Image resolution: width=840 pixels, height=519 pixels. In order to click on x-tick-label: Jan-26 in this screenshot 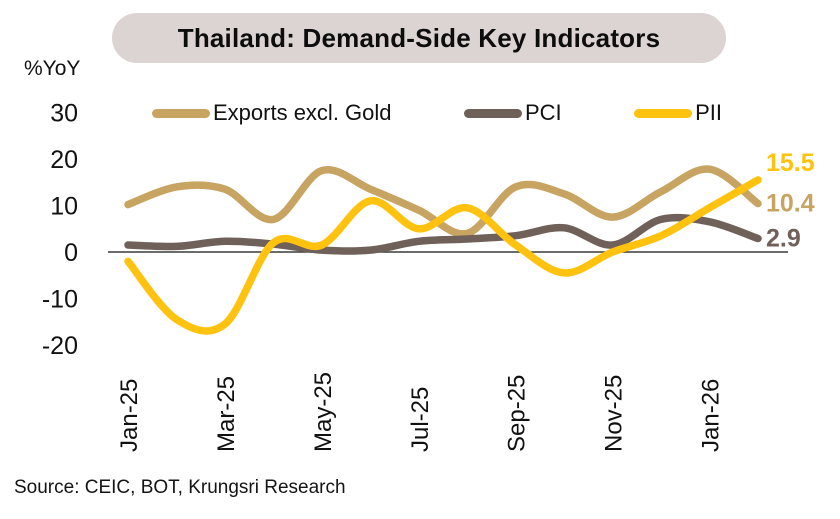, I will do `click(711, 415)`.